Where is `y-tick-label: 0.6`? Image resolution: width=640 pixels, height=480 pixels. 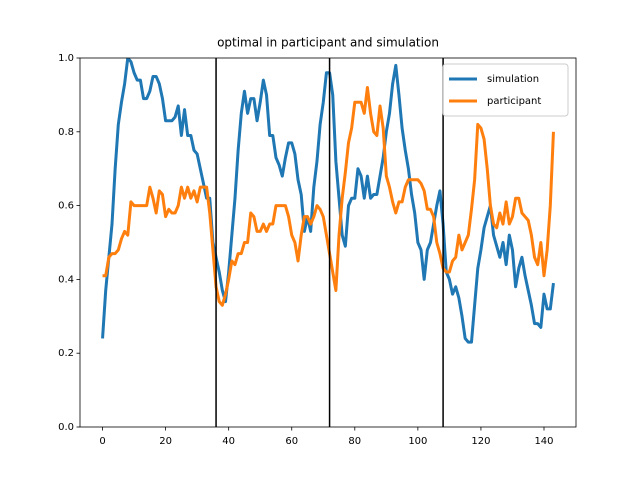
y-tick-label: 0.6 is located at coordinates (66, 206).